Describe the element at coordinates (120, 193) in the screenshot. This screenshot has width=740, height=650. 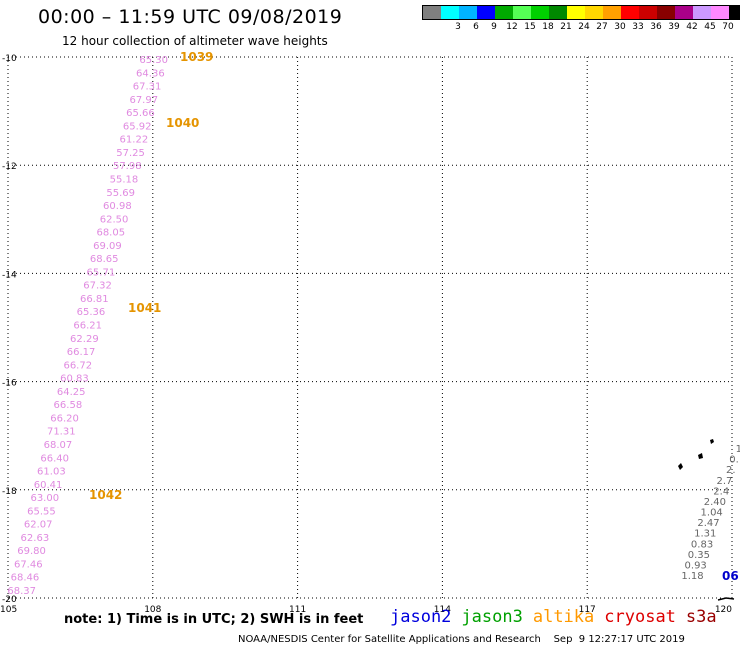
I see `swh-label-pink: 55.69` at that location.